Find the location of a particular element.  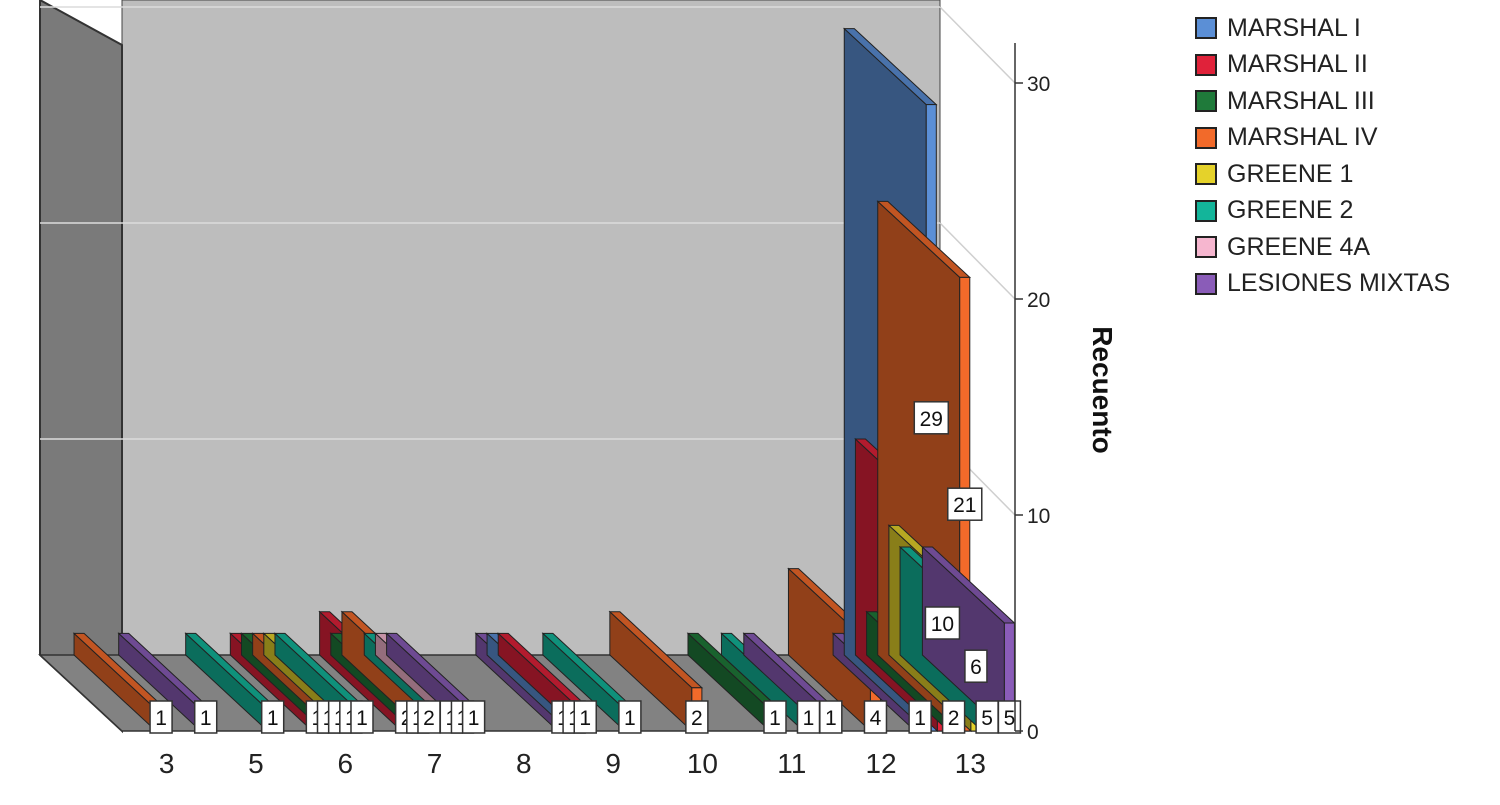

data-label: 4 is located at coordinates (876, 718).